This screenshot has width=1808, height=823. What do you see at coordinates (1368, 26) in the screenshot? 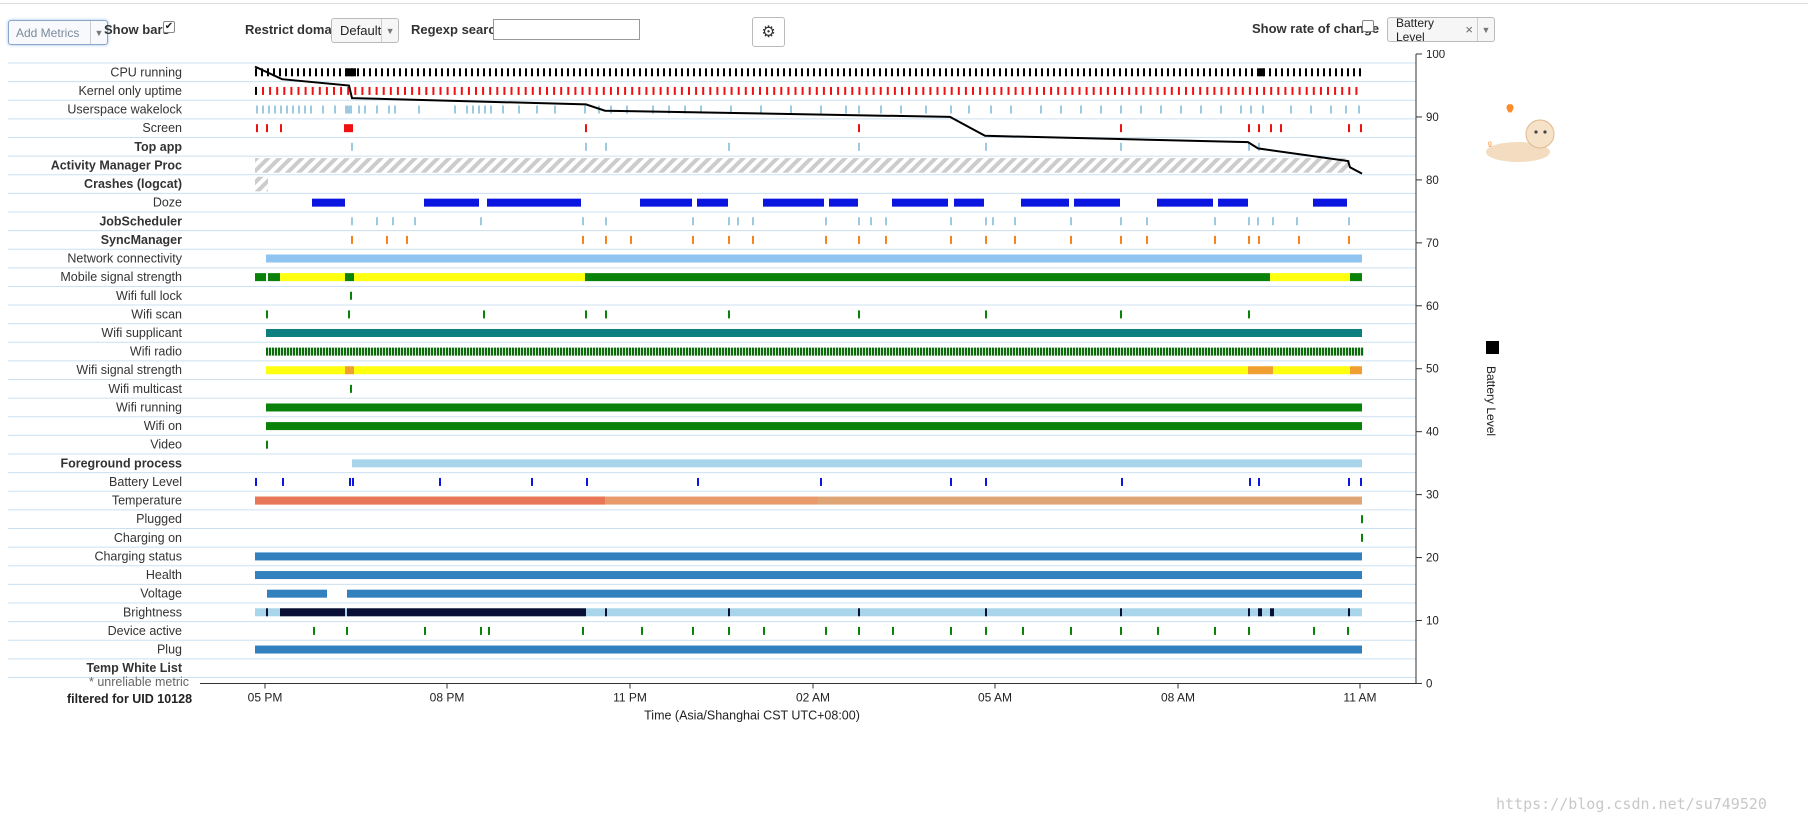
I see `show-rate-checkbox` at bounding box center [1368, 26].